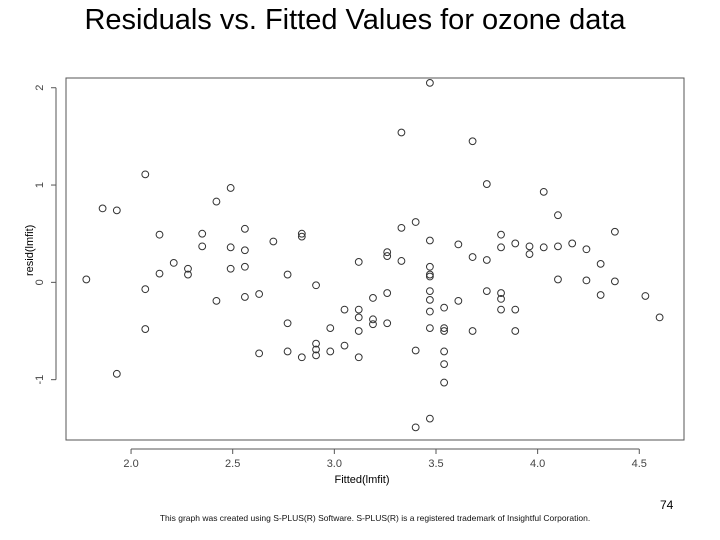 The height and width of the screenshot is (540, 720). What do you see at coordinates (667, 505) in the screenshot?
I see `page-number: 74` at bounding box center [667, 505].